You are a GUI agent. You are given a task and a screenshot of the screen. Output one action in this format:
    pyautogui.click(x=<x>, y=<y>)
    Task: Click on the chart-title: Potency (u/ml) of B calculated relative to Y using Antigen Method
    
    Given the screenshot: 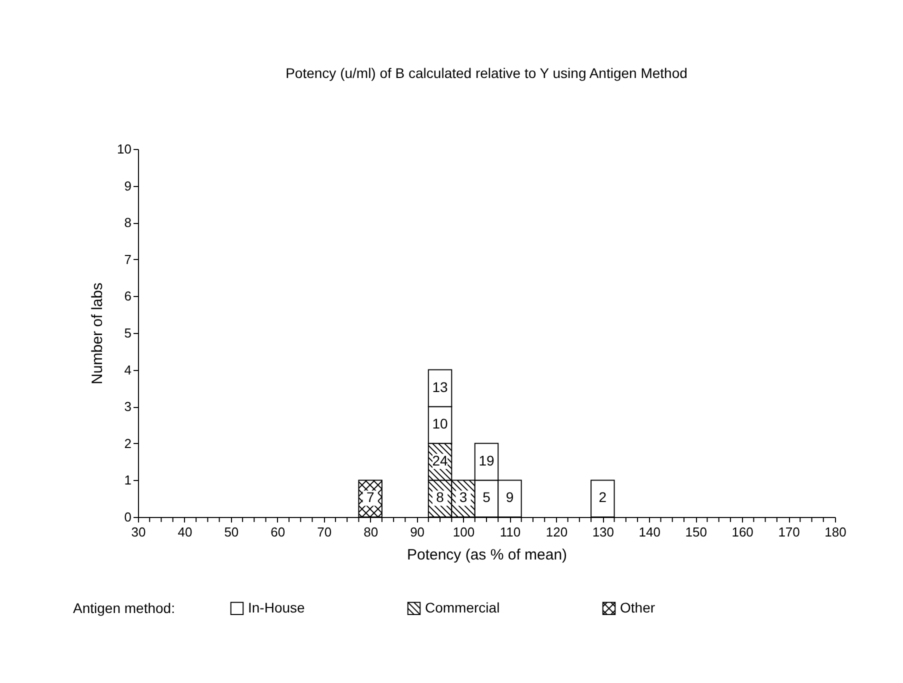 What is the action you would take?
    pyautogui.click(x=487, y=73)
    